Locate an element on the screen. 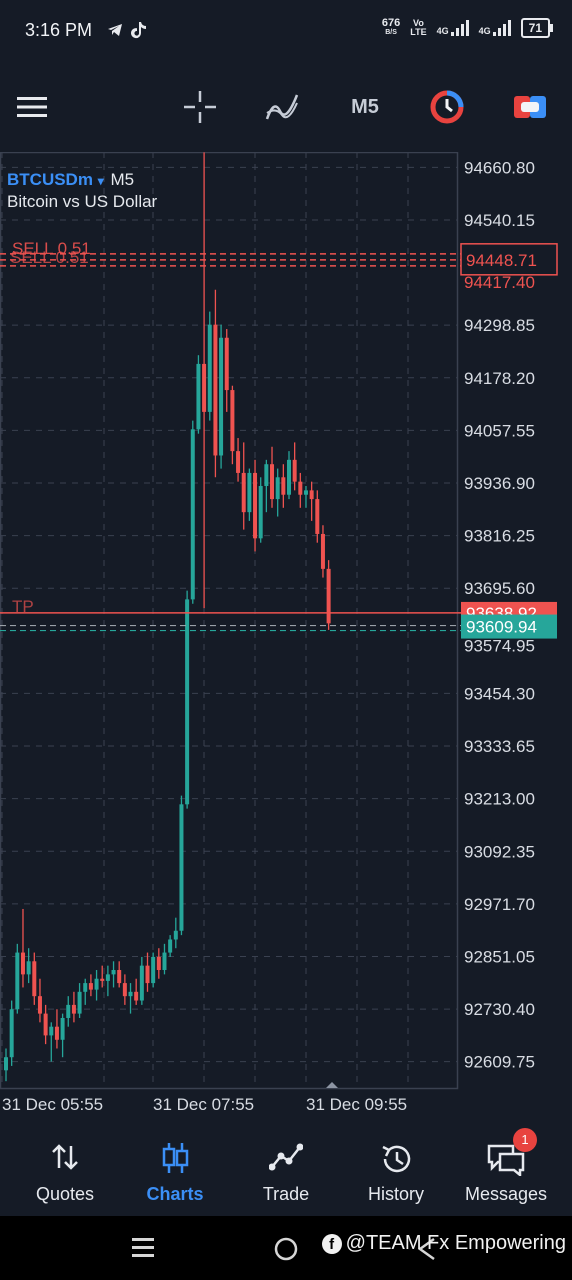 This screenshot has width=572, height=1280. chart-timeframe: M5 is located at coordinates (122, 179).